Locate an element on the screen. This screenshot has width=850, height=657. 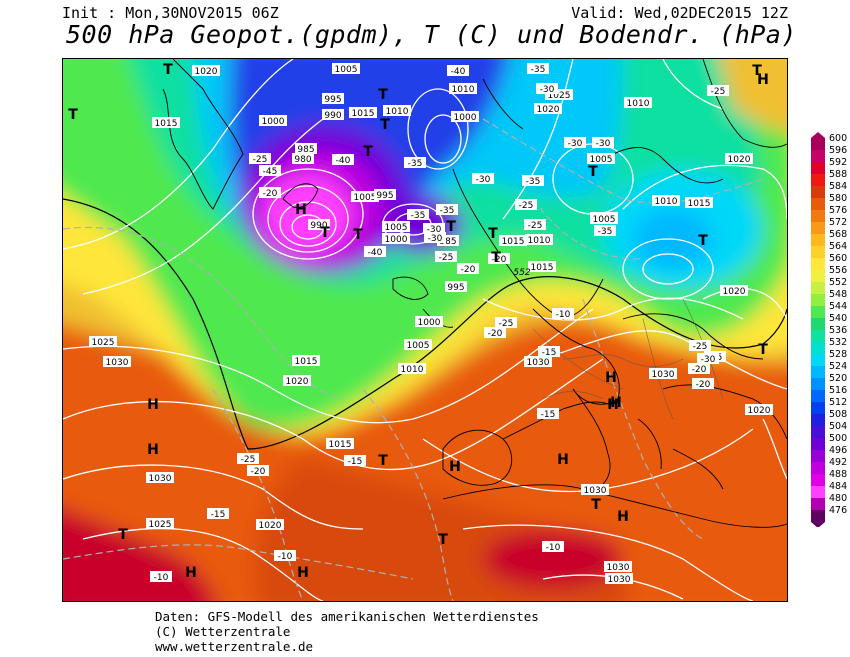
isotherm-temperature-label: -35 is located at coordinates (538, 69).